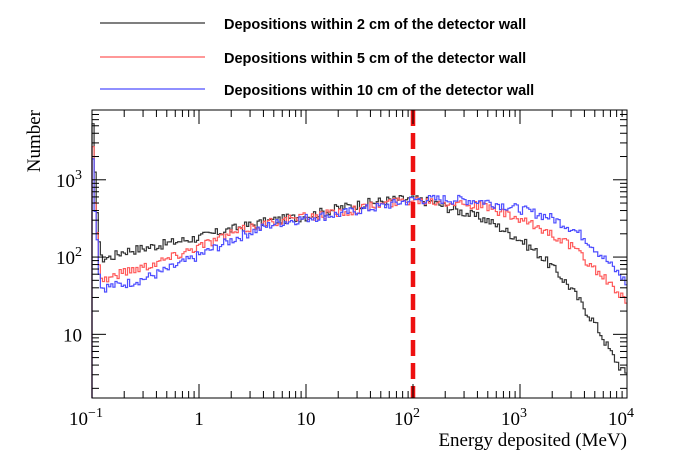  I want to click on x-tick-label: 10³, so click(514, 418).